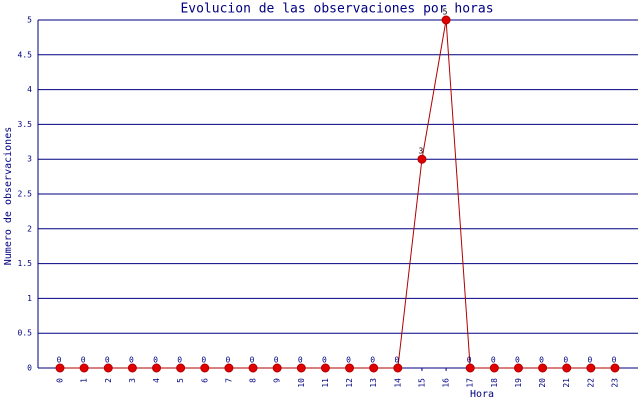  What do you see at coordinates (29, 20) in the screenshot?
I see `y-tick-label: 5` at bounding box center [29, 20].